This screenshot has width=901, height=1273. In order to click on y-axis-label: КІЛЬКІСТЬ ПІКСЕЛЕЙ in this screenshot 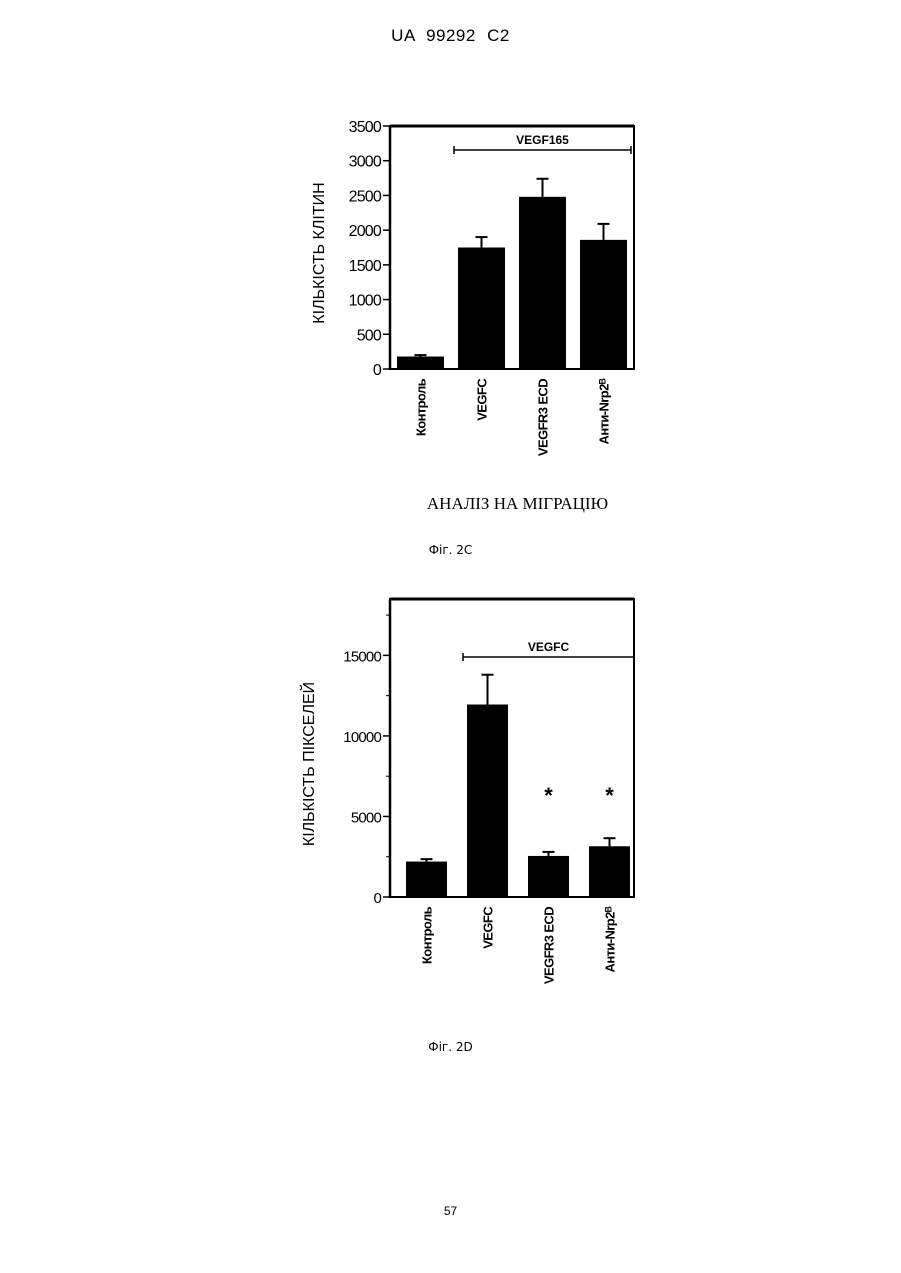, I will do `click(308, 764)`.